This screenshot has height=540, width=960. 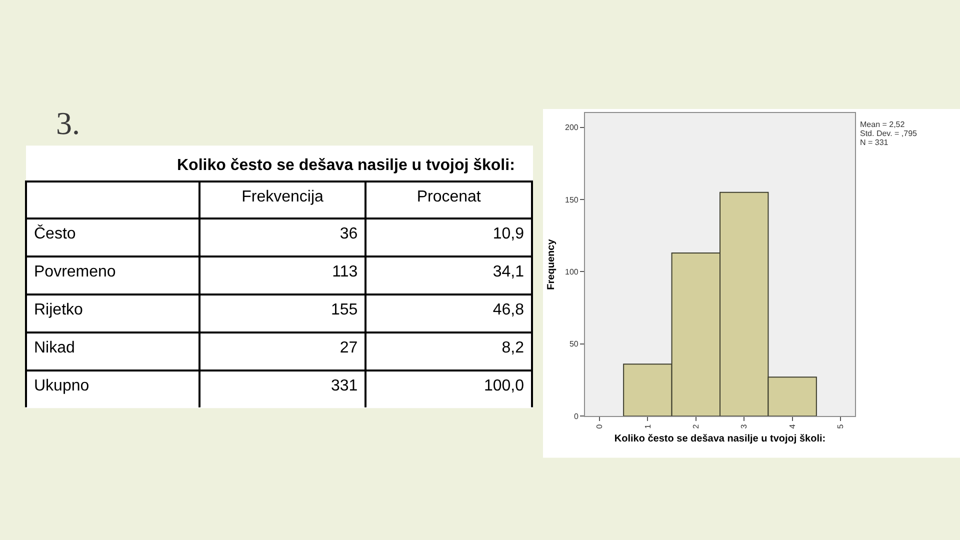 I want to click on data-label: 113, so click(x=345, y=271).